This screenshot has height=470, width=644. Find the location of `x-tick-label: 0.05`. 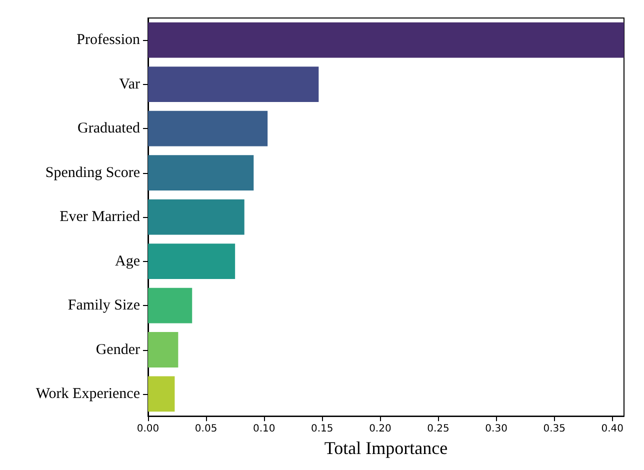

x-tick-label: 0.05 is located at coordinates (206, 429).